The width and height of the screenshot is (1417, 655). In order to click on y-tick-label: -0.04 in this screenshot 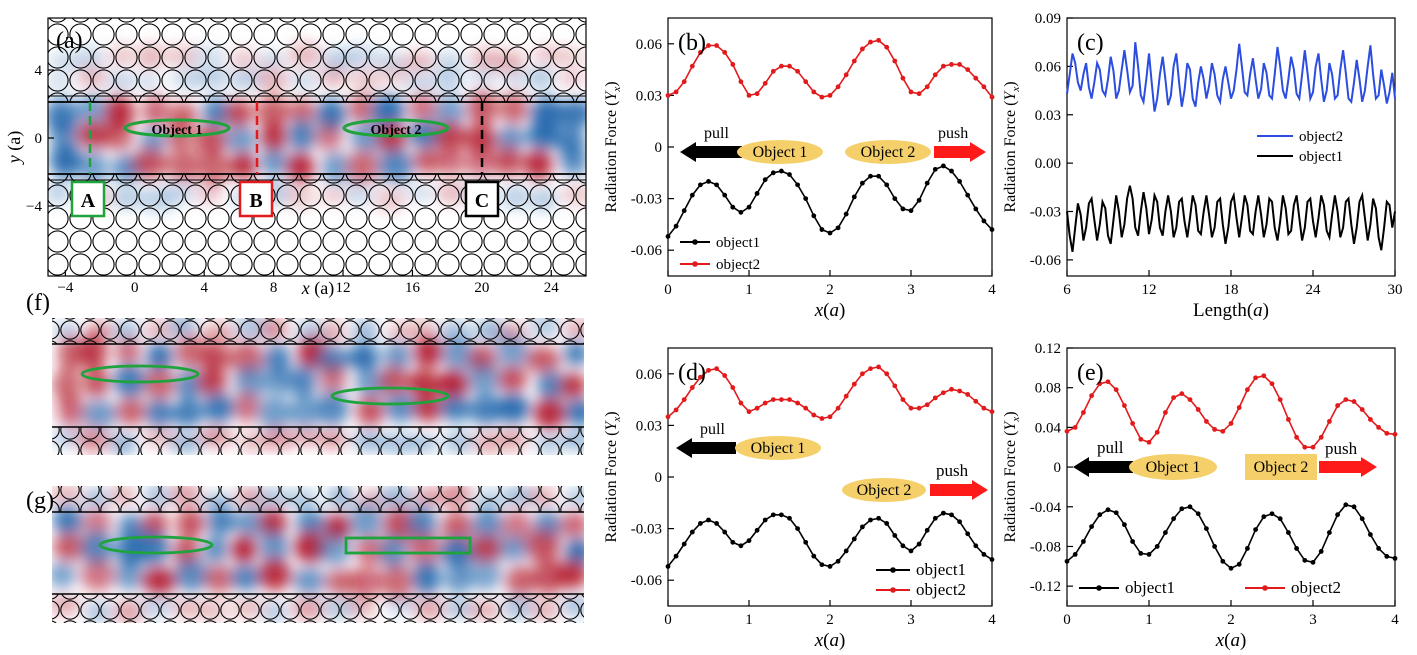, I will do `click(1046, 508)`.